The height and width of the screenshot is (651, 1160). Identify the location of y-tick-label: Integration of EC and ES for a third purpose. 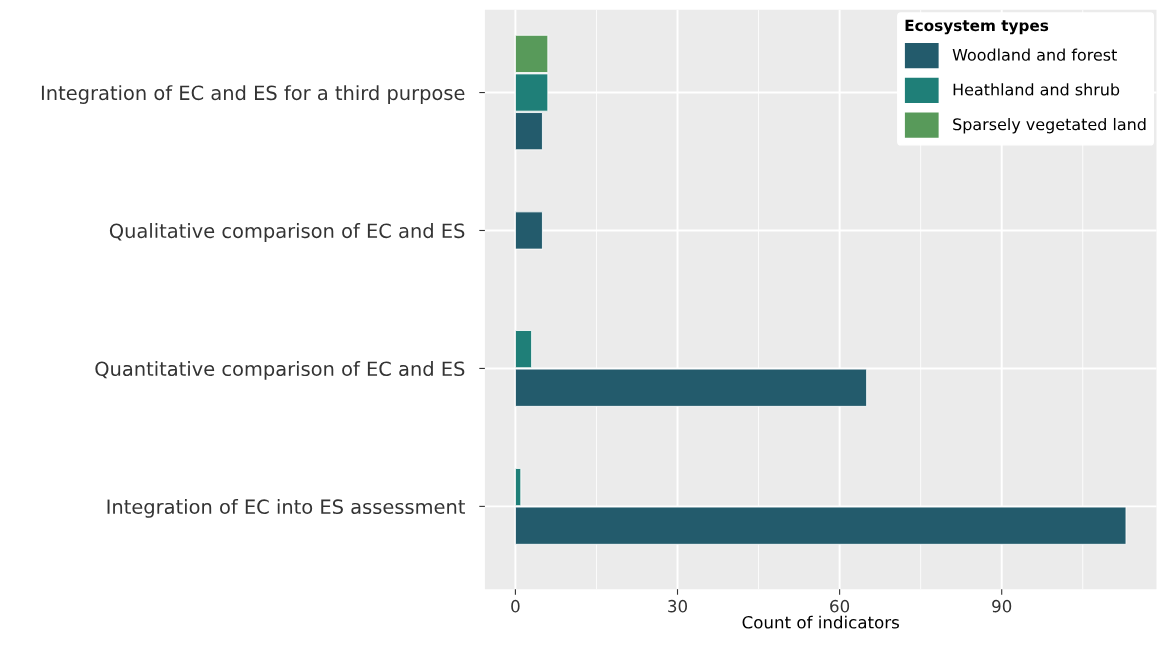
(253, 94).